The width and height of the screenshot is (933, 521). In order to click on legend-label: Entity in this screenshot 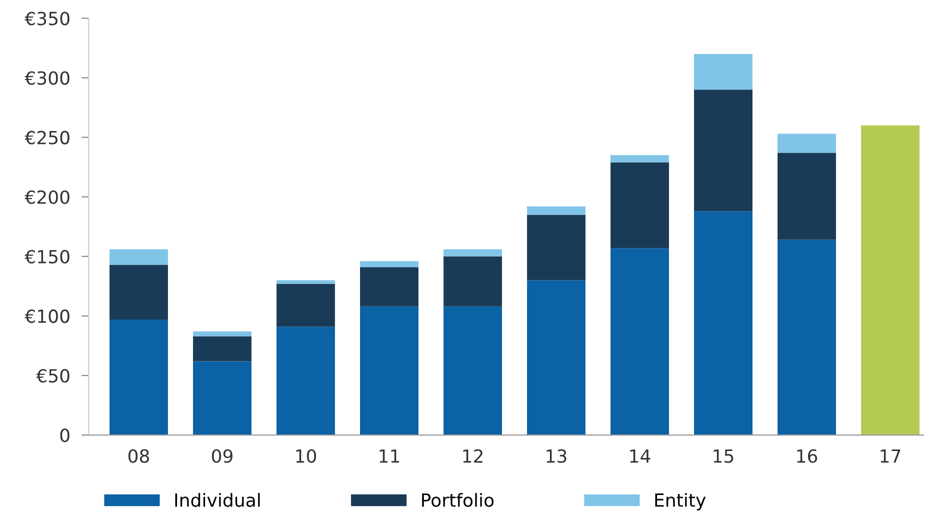, I will do `click(680, 501)`.